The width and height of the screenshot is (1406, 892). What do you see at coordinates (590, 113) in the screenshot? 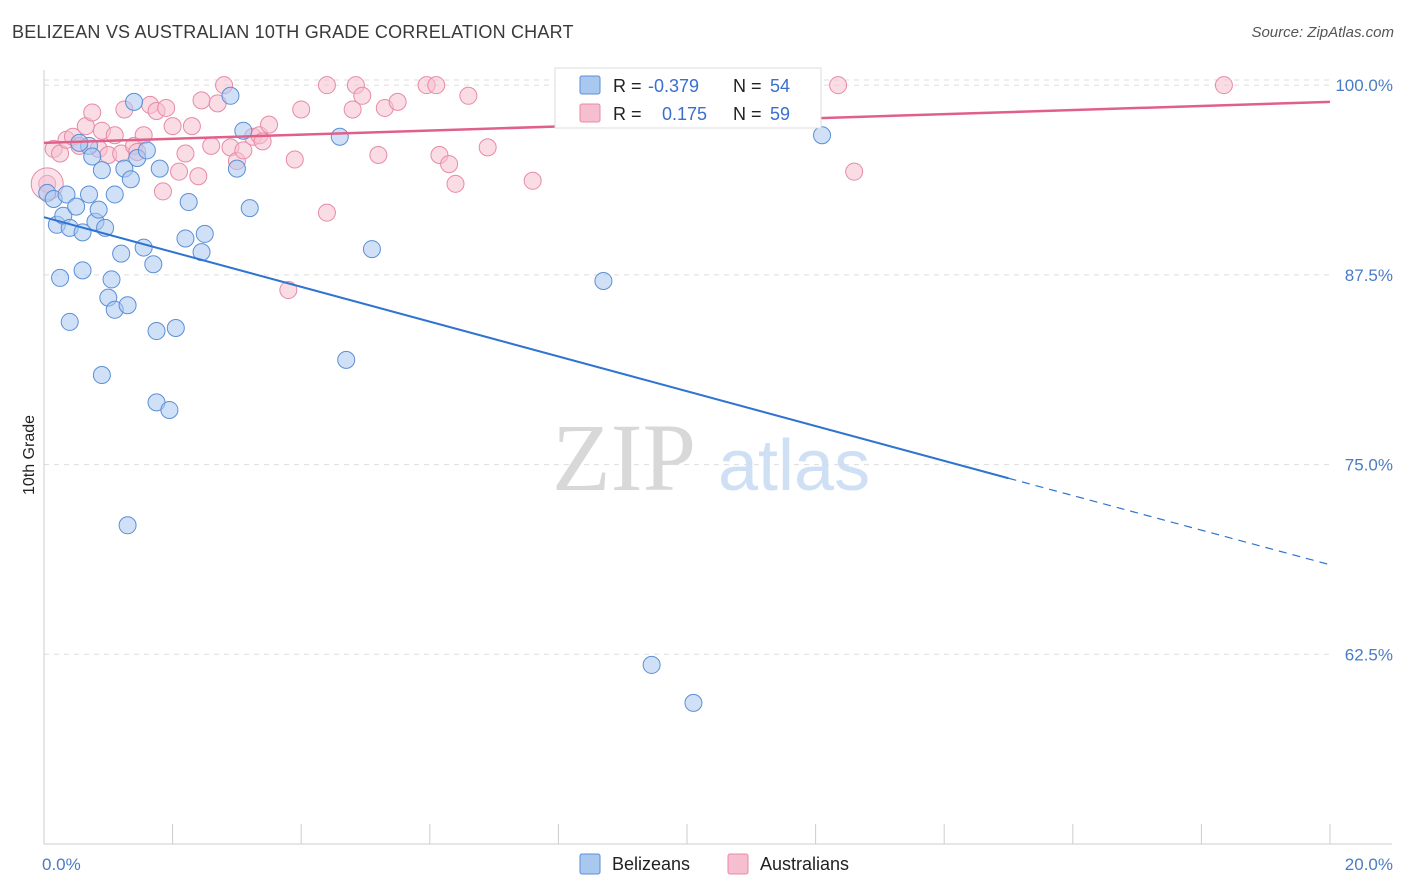
I see `australians-legend-swatch` at bounding box center [590, 113].